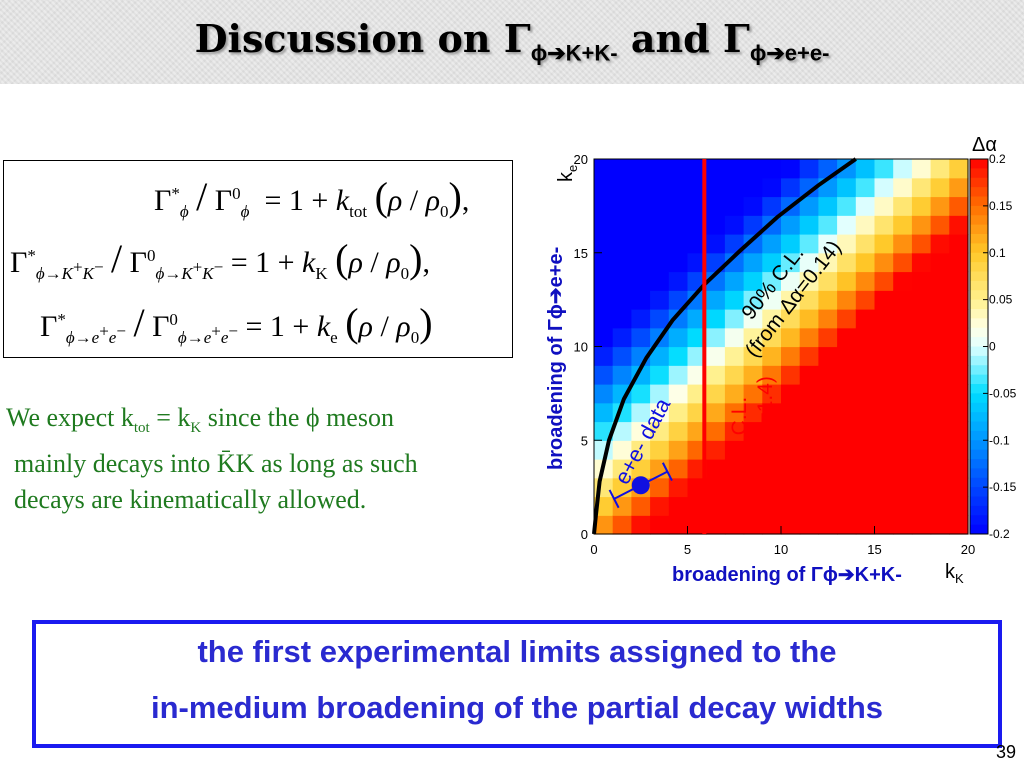 This screenshot has width=1024, height=768. Describe the element at coordinates (968, 549) in the screenshot. I see `x-tick-label: 20` at that location.